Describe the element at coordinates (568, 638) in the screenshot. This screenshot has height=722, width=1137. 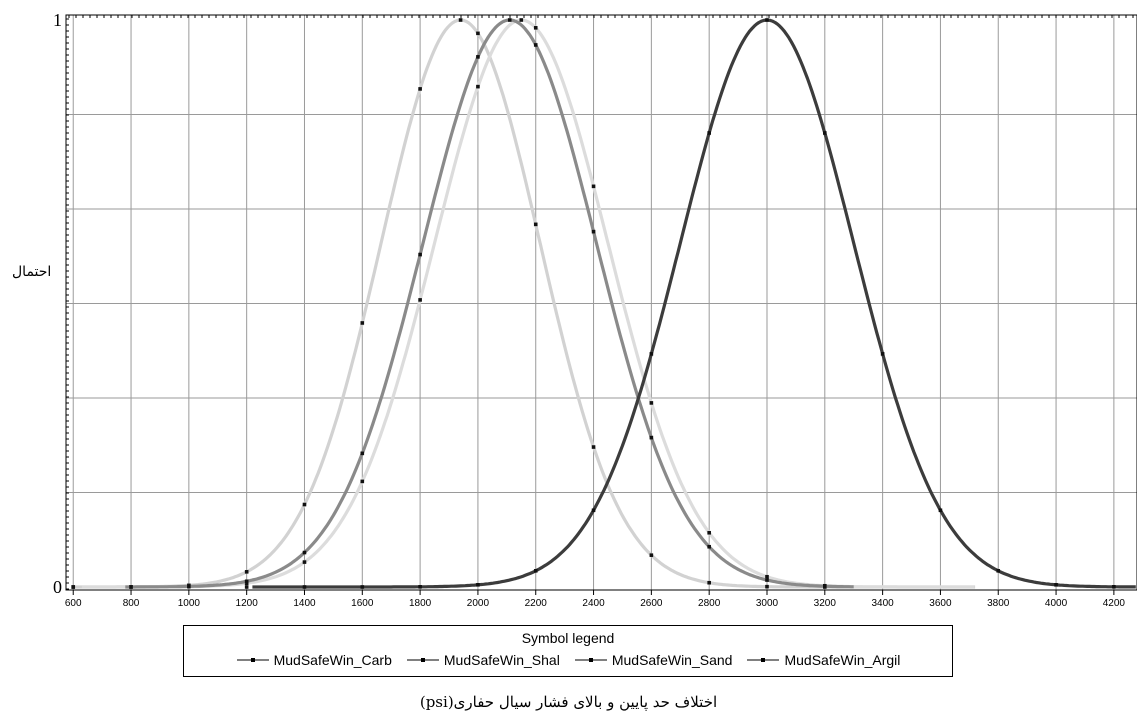
I see `legend-title: Symbol legend` at that location.